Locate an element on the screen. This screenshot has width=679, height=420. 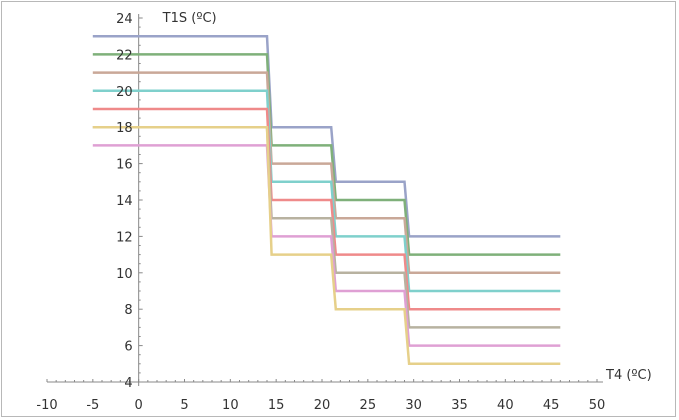
x-tick-label: 20 is located at coordinates (322, 405).